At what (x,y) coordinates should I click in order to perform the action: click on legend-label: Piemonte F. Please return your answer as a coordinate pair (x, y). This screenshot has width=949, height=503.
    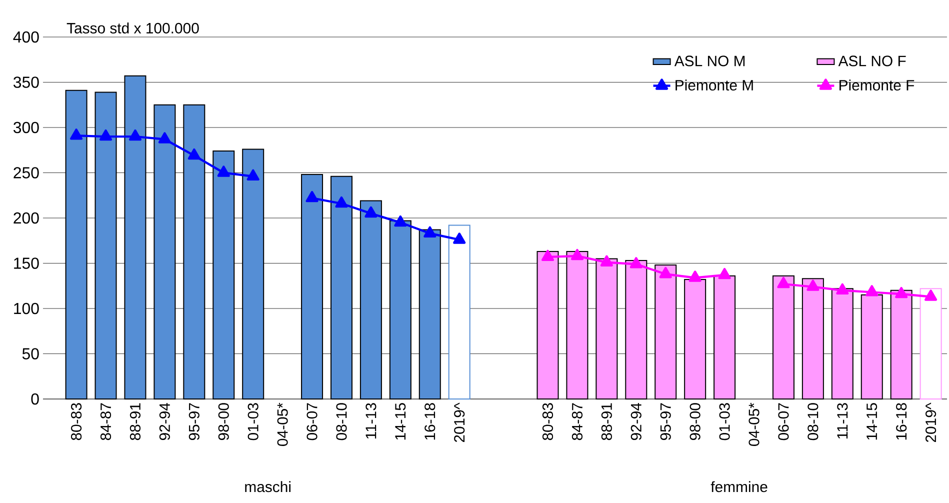
    Looking at the image, I should click on (877, 85).